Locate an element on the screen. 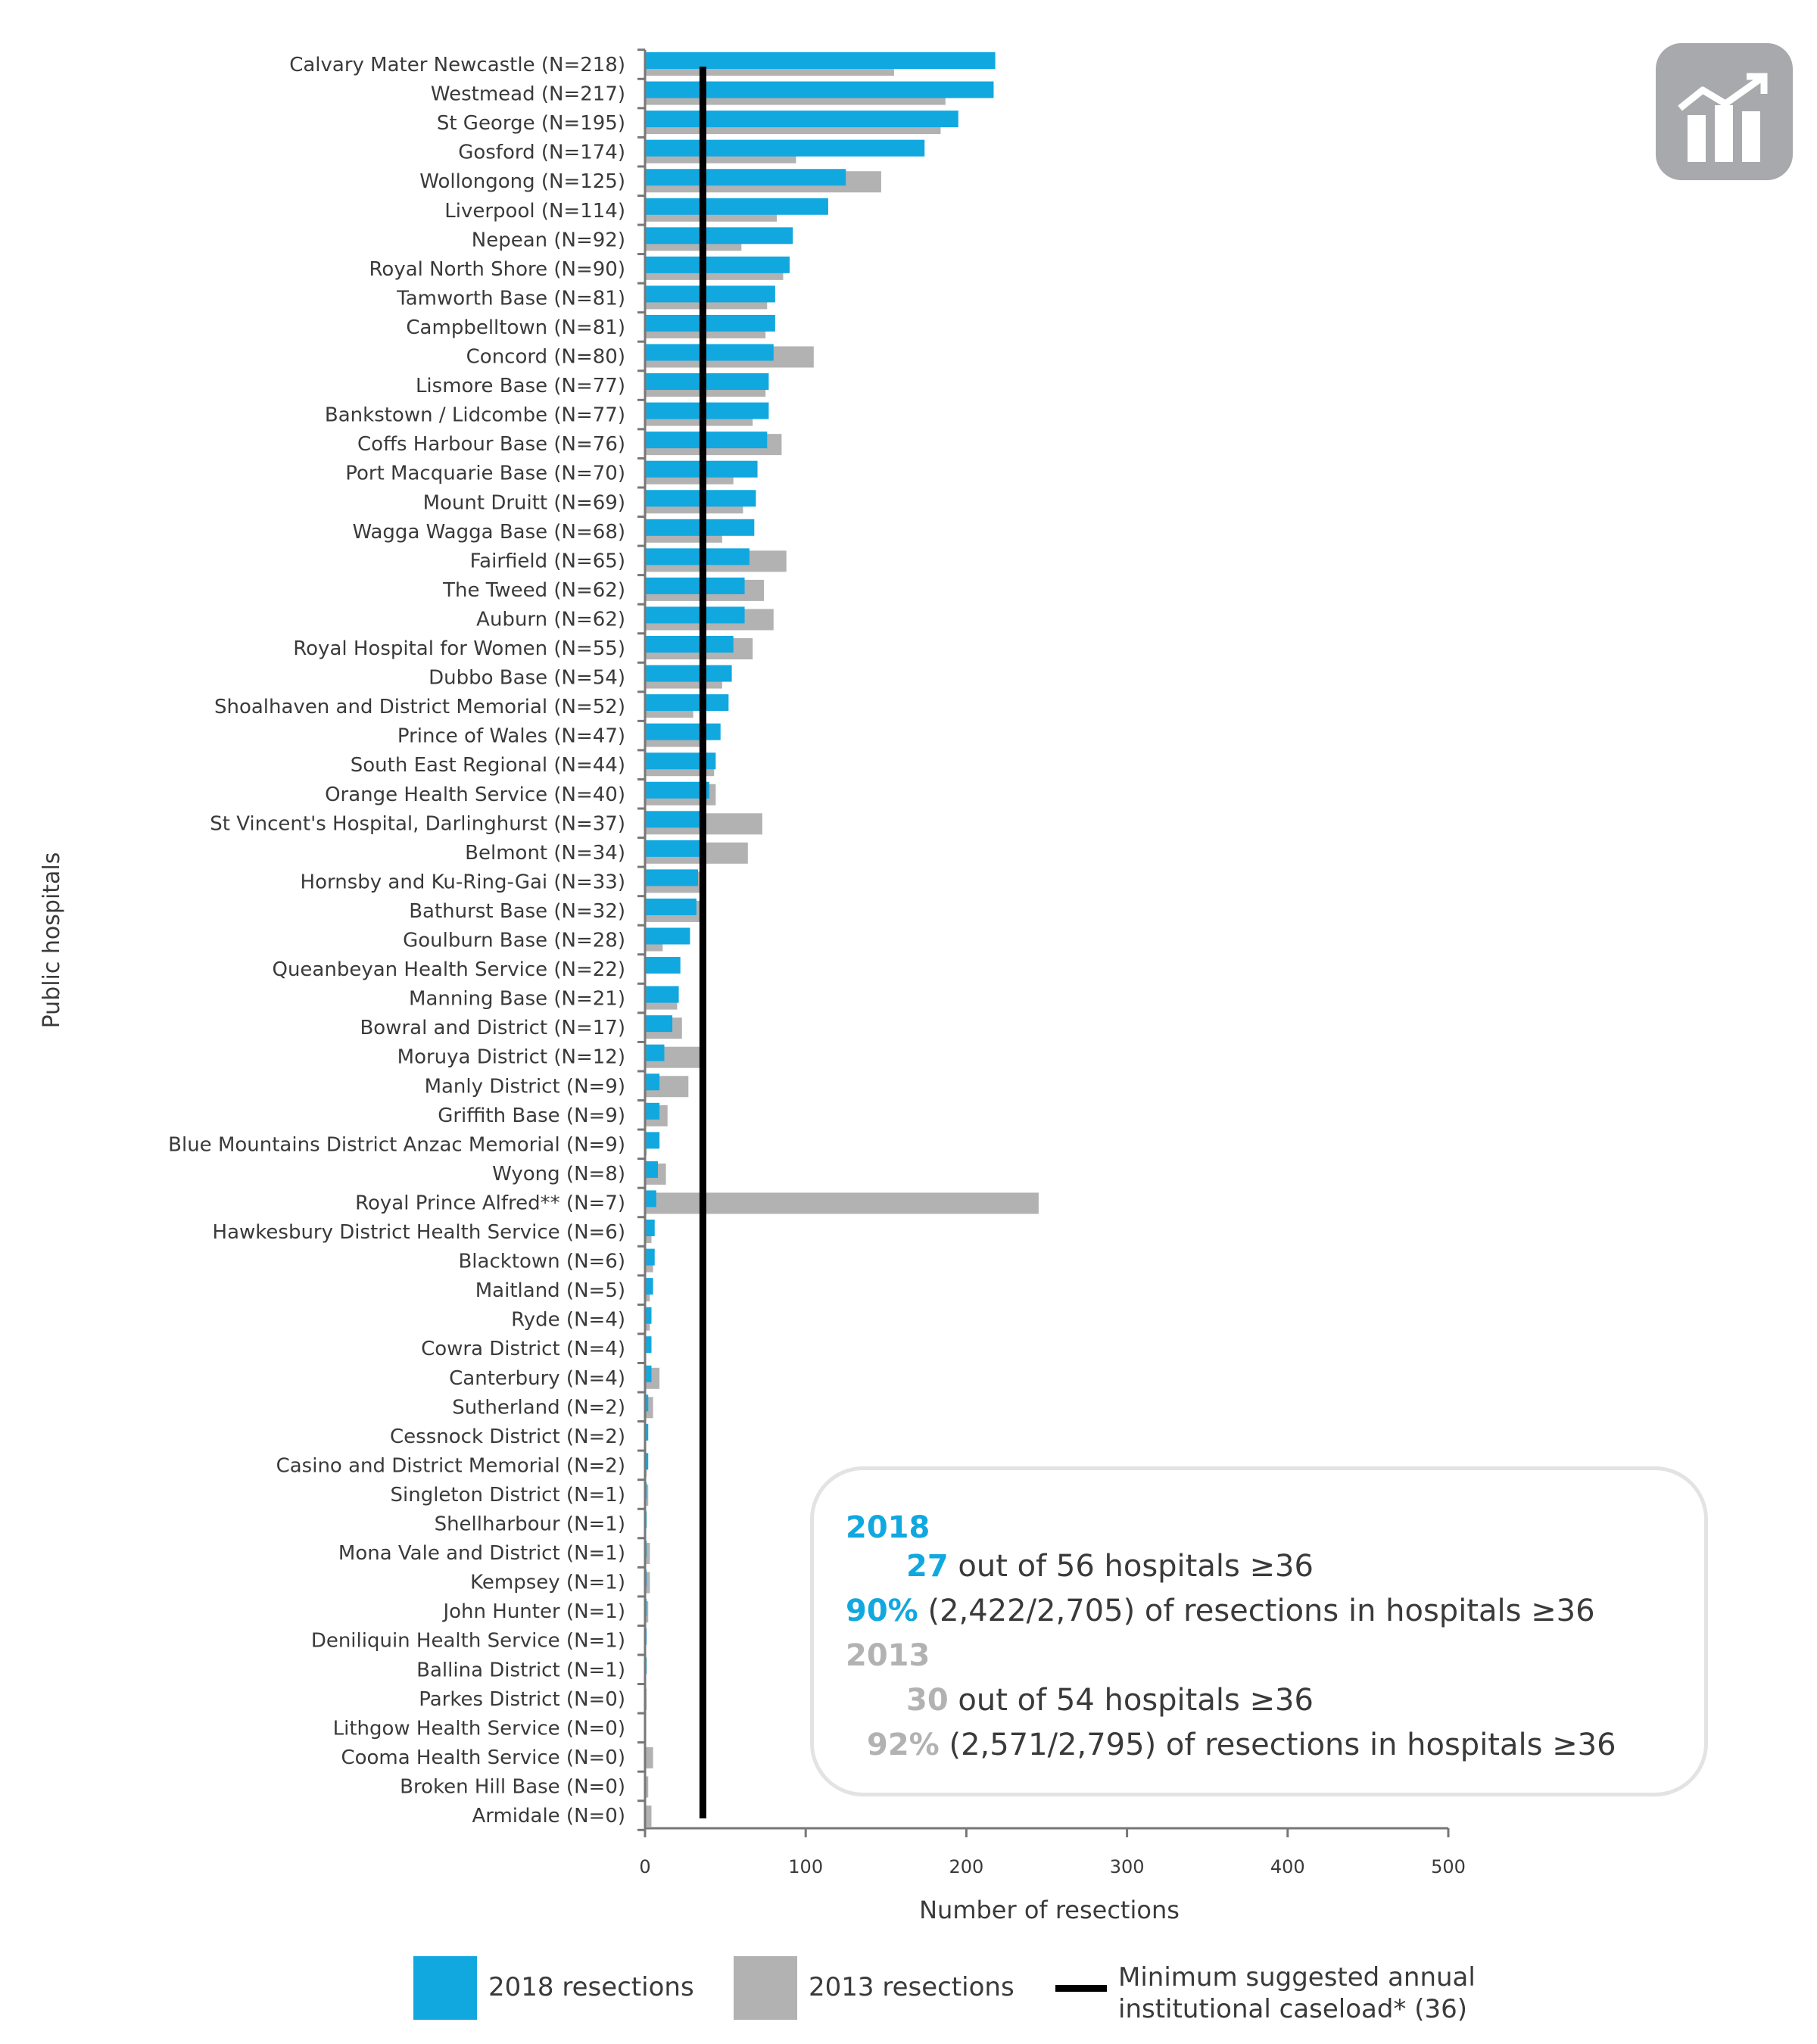 The height and width of the screenshot is (2044, 1817). category-label: Nepean (N=92) is located at coordinates (548, 240).